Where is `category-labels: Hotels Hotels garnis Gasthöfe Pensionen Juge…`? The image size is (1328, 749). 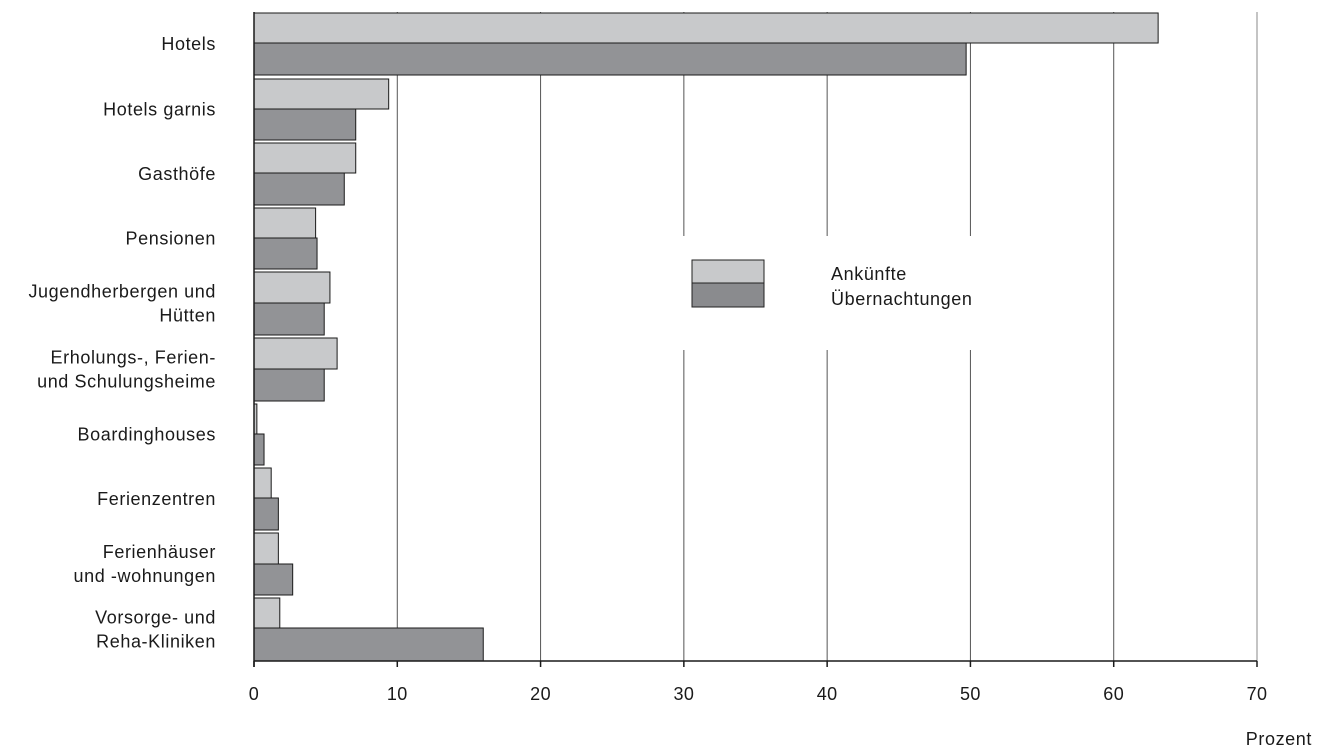 category-labels: Hotels Hotels garnis Gasthöfe Pensionen Juge… is located at coordinates (122, 343).